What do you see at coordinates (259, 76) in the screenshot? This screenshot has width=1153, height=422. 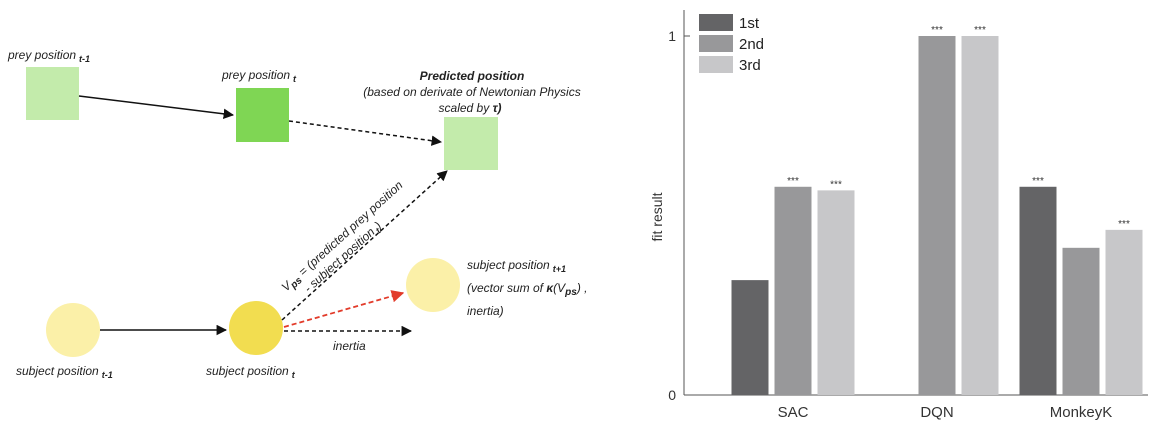 I see `prey-curr-label: prey position t` at bounding box center [259, 76].